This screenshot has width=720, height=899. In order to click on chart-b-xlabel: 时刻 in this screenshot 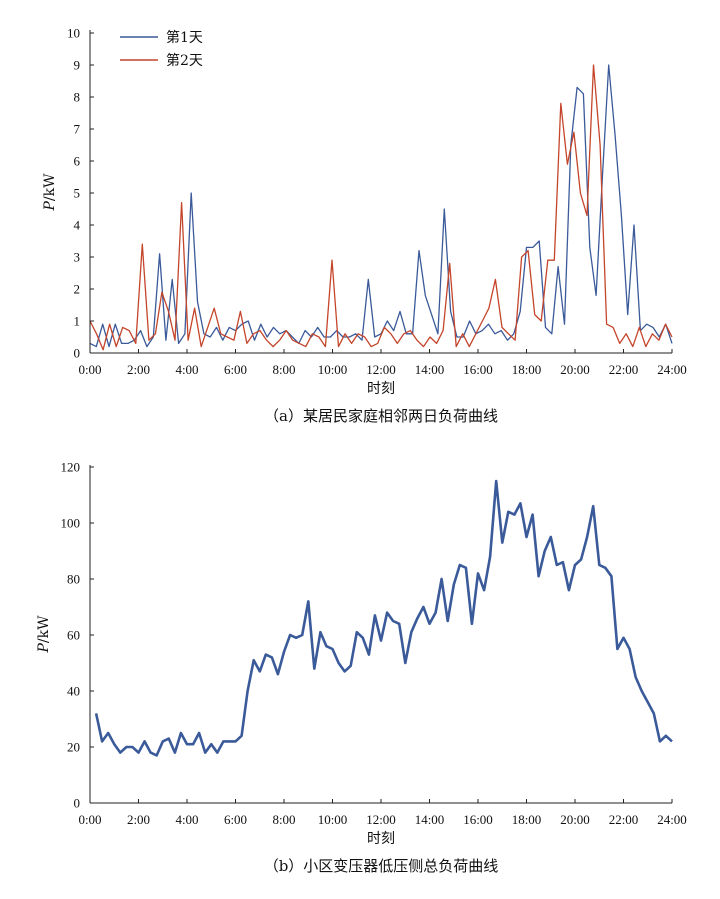, I will do `click(381, 839)`.